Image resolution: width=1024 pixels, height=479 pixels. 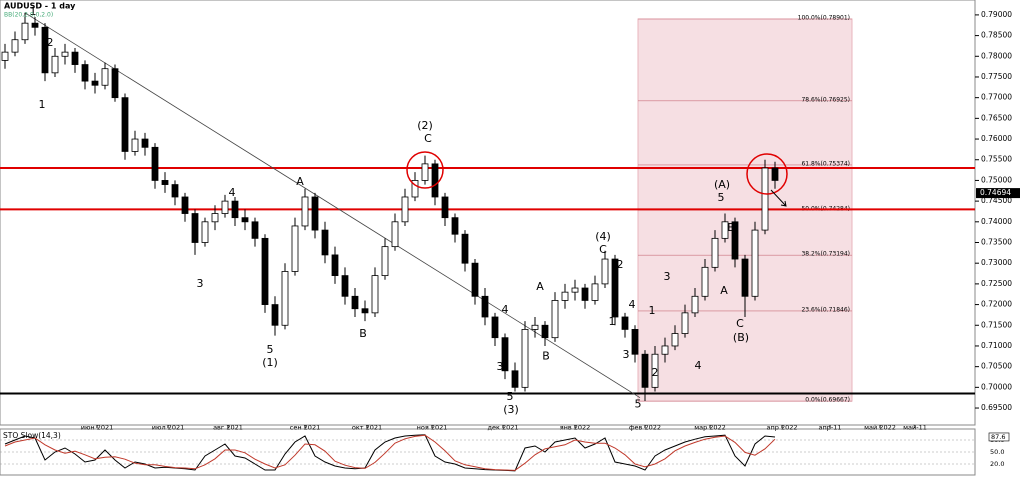 I want to click on y-tick-label: 0.76000, so click(x=996, y=138).